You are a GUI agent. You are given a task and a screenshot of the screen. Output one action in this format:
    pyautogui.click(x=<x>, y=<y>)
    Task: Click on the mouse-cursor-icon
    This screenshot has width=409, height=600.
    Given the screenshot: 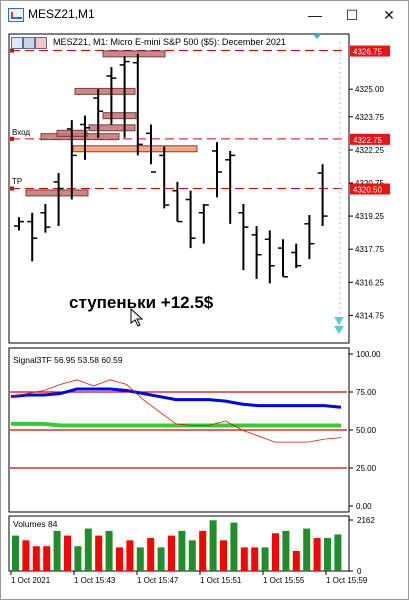 What is the action you would take?
    pyautogui.click(x=137, y=317)
    